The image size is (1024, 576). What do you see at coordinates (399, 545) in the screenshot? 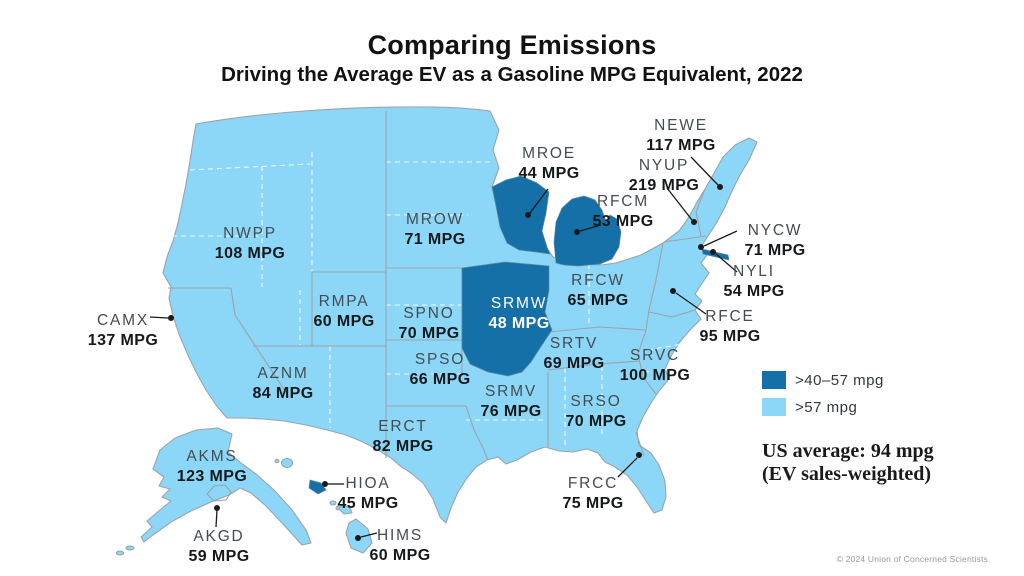
I see `region-label-hims: HIMS 60 MPG` at bounding box center [399, 545].